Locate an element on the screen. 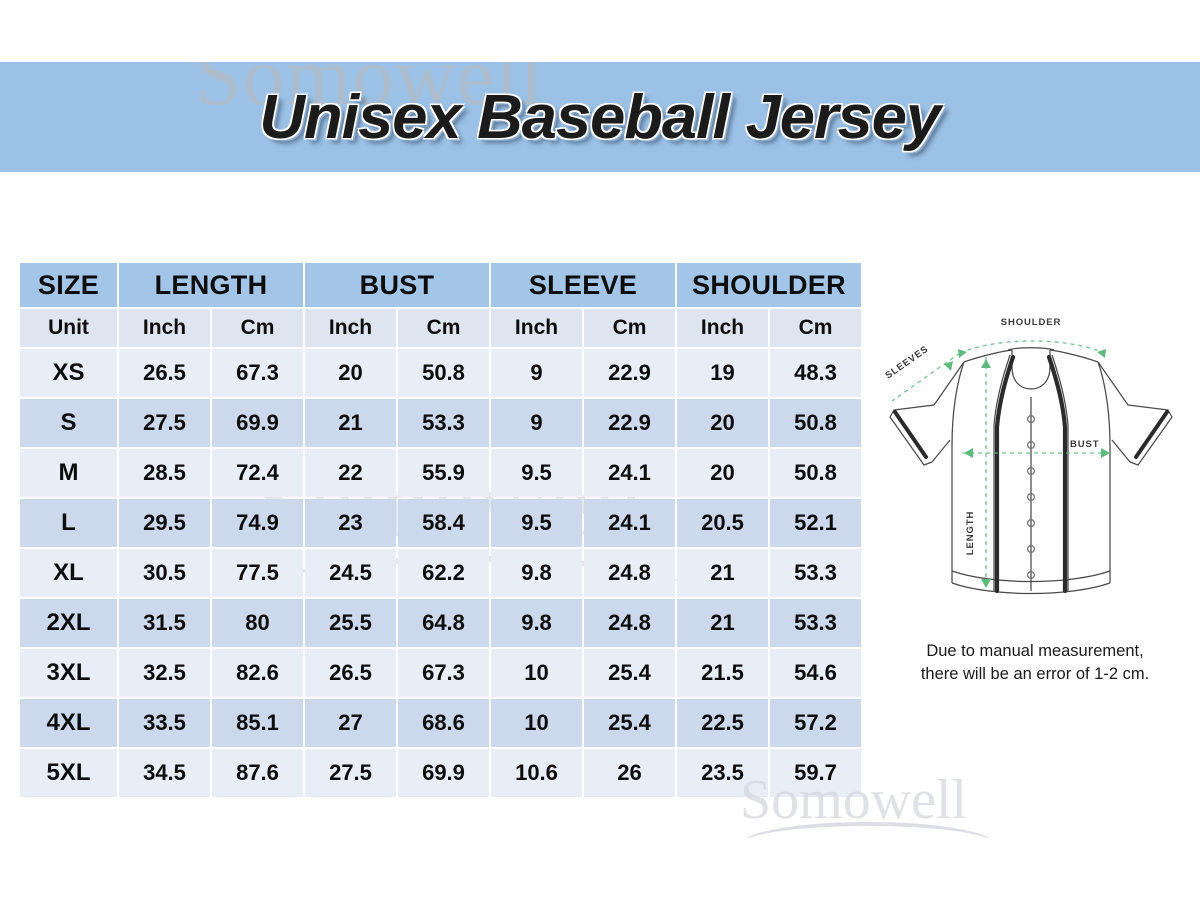 The height and width of the screenshot is (900, 1200). measure-arrowheads is located at coordinates (1027, 468).